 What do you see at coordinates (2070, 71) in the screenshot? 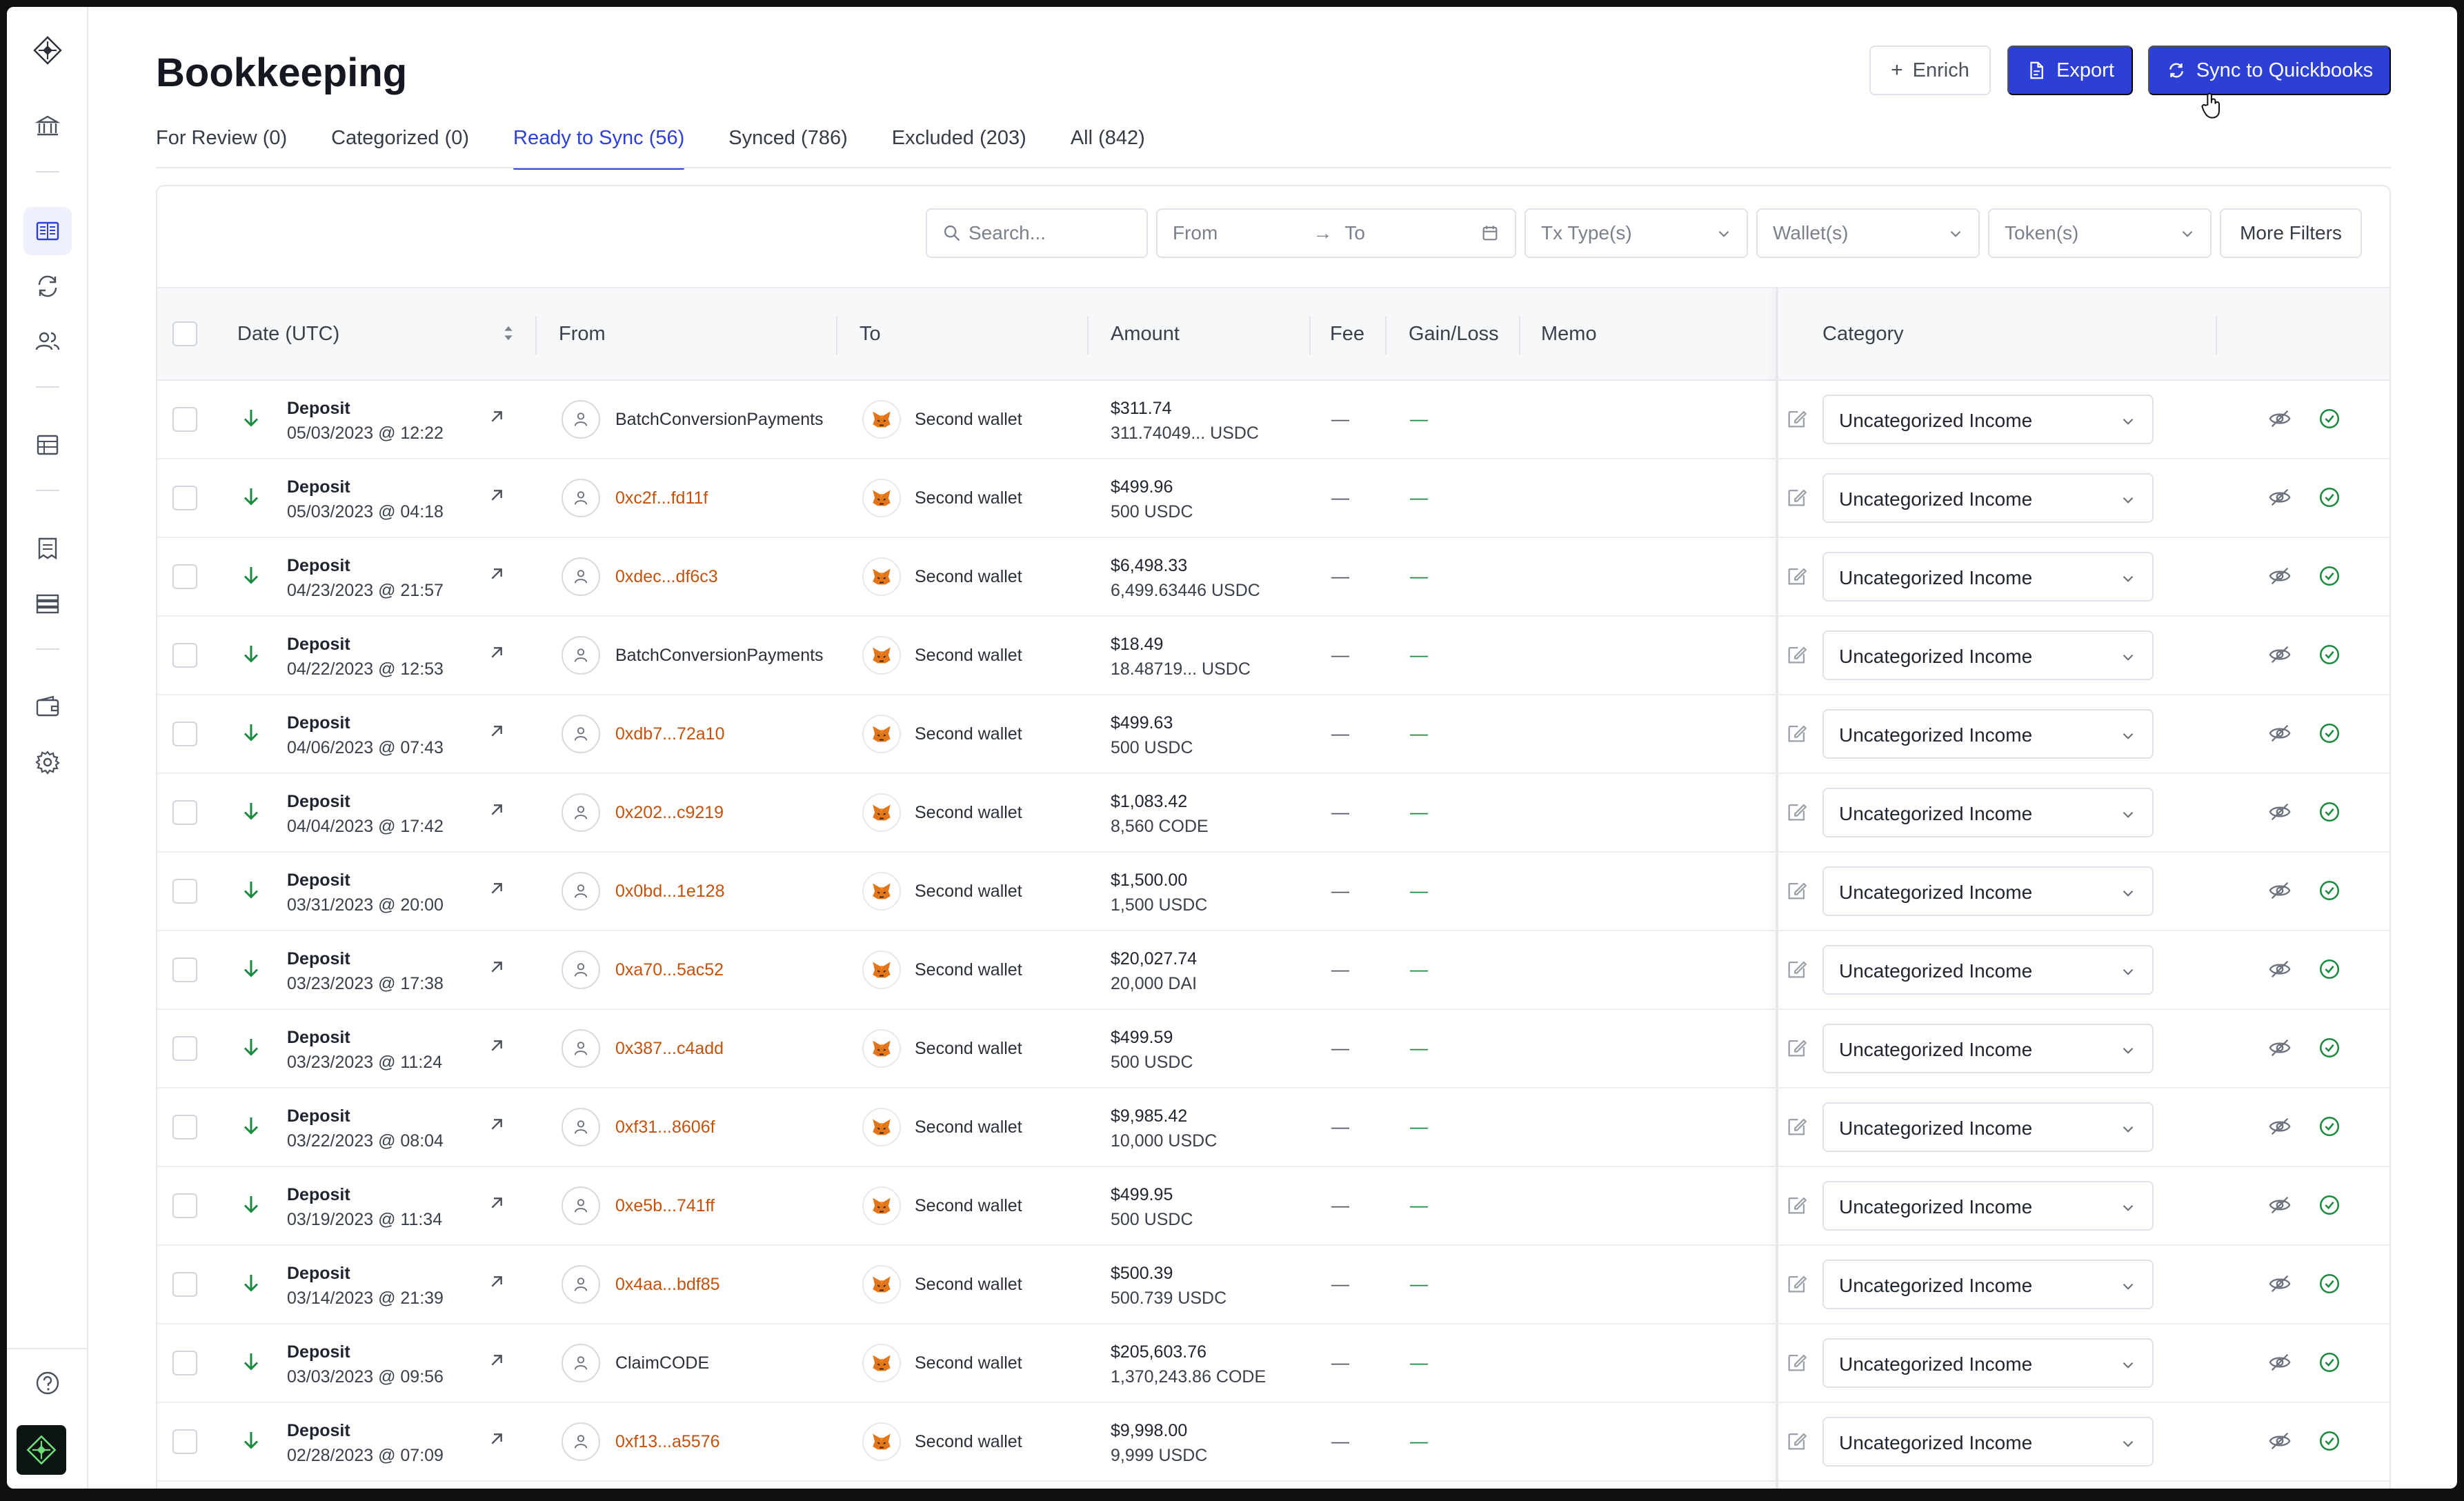
I see `export-button: Export` at bounding box center [2070, 71].